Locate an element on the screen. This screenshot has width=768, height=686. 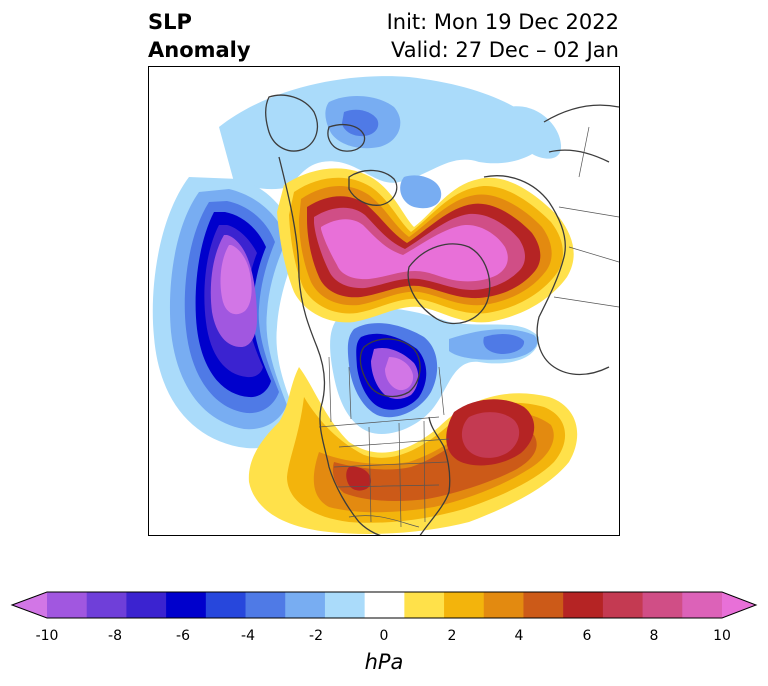
colorbar is located at coordinates (384, 605).